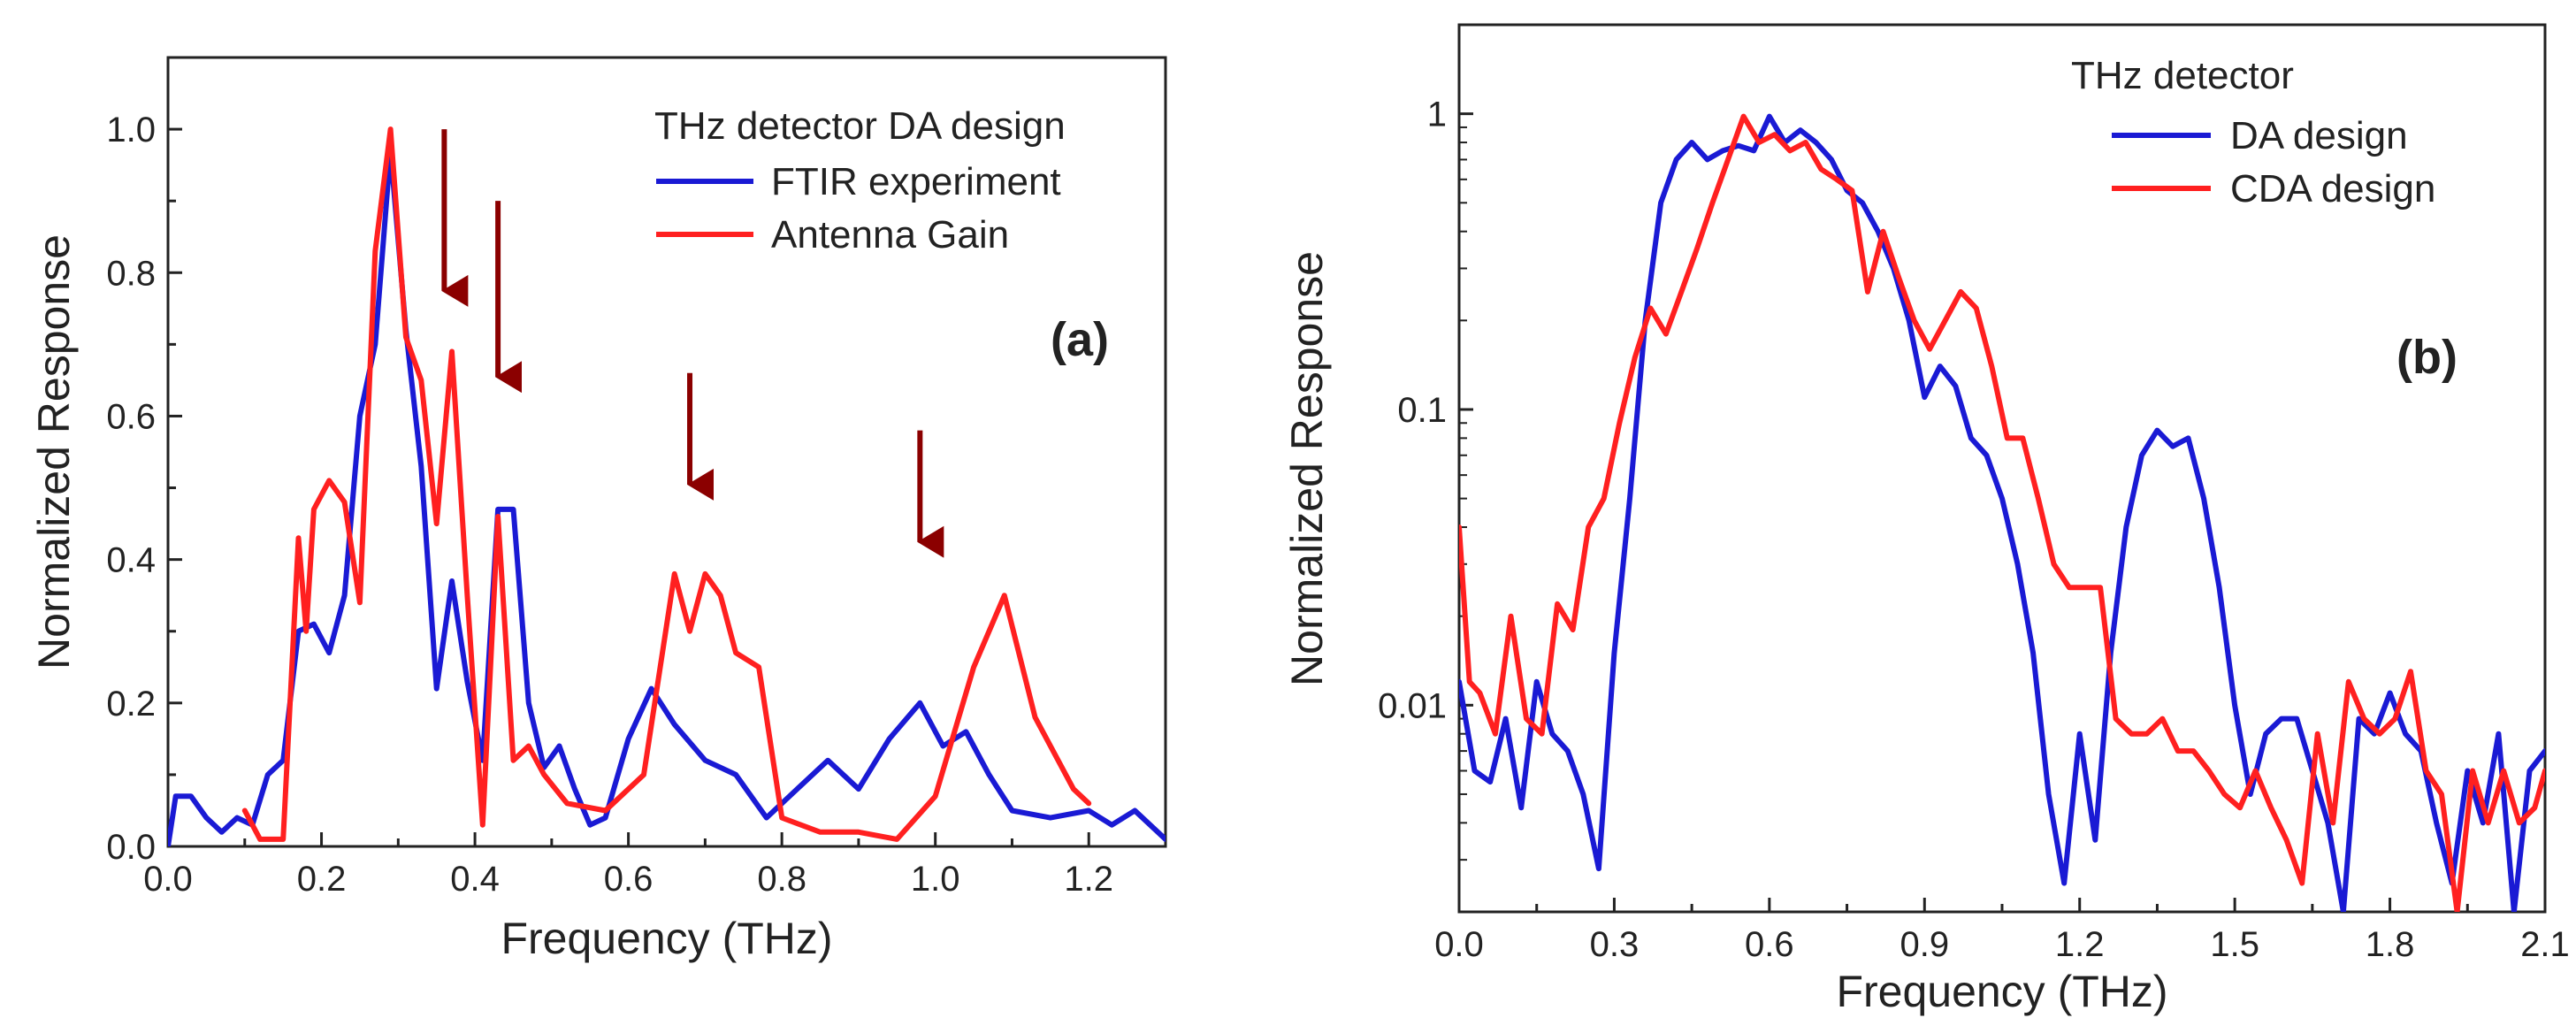 This screenshot has height=1018, width=2576. I want to click on y-axis-title-b: Normalized Response, so click(1307, 469).